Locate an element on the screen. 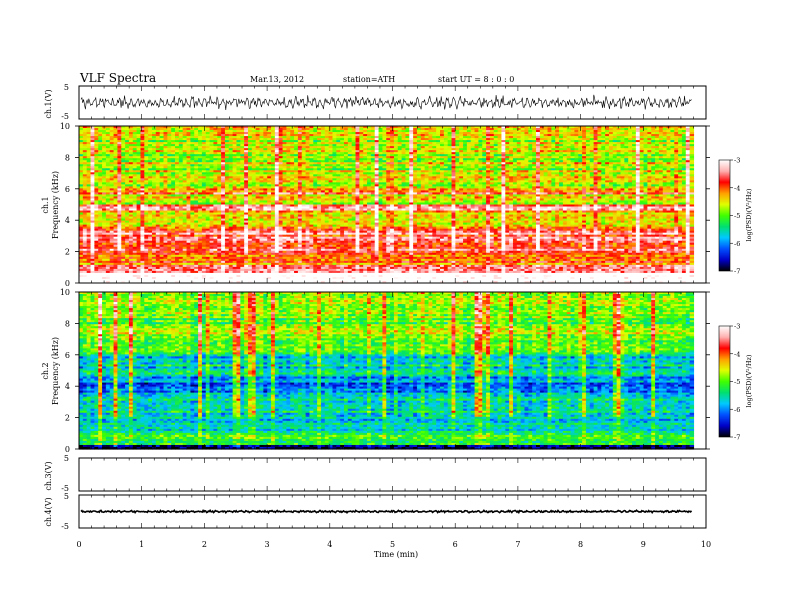 The height and width of the screenshot is (612, 792). panel-ch1-waveform: ch.1(V) 5 -5 is located at coordinates (375, 102).